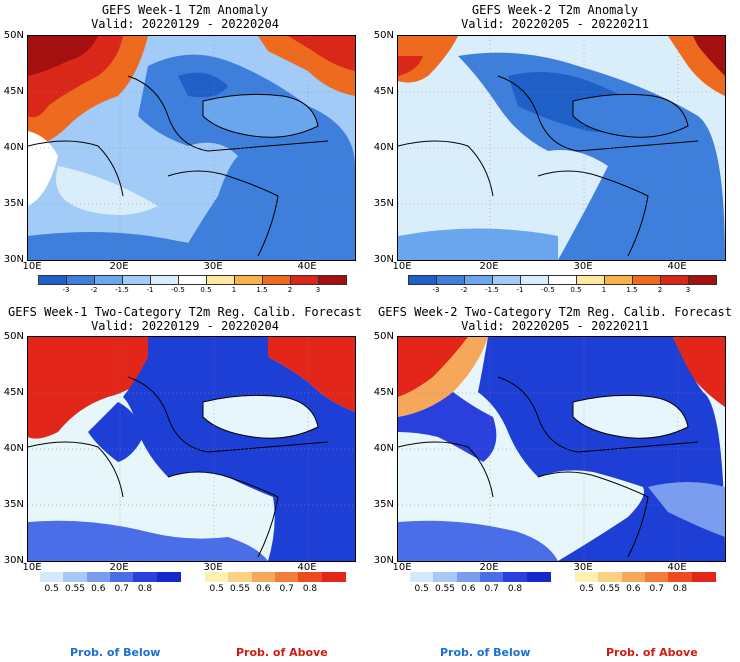 This screenshot has width=740, height=662. What do you see at coordinates (632, 290) in the screenshot?
I see `colorbar-tick-label: 1.5` at bounding box center [632, 290].